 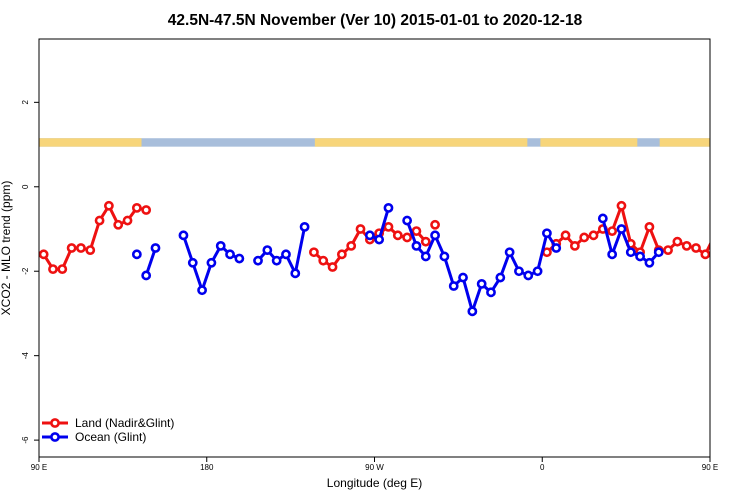 What do you see at coordinates (124, 423) in the screenshot?
I see `legend-label: Land (Nadir&Glint)` at bounding box center [124, 423].